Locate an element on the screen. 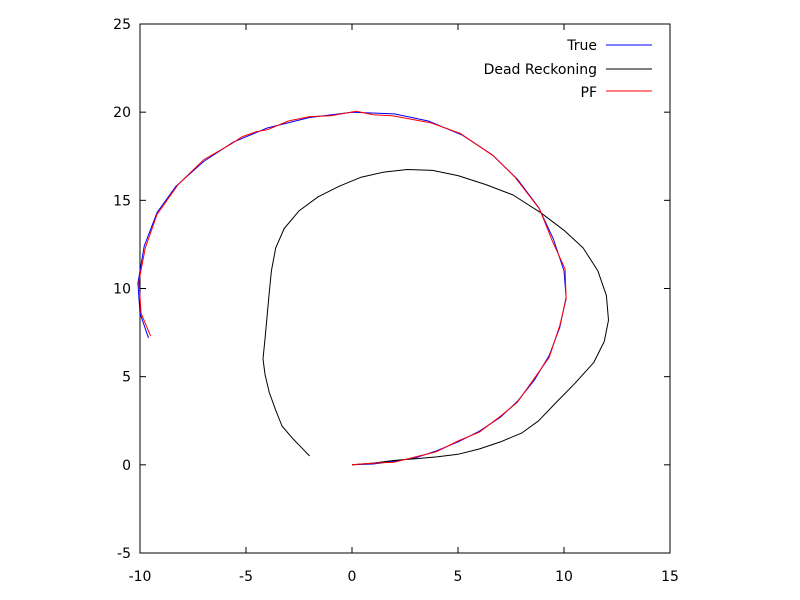  y-tick-label: 0 is located at coordinates (126, 466).